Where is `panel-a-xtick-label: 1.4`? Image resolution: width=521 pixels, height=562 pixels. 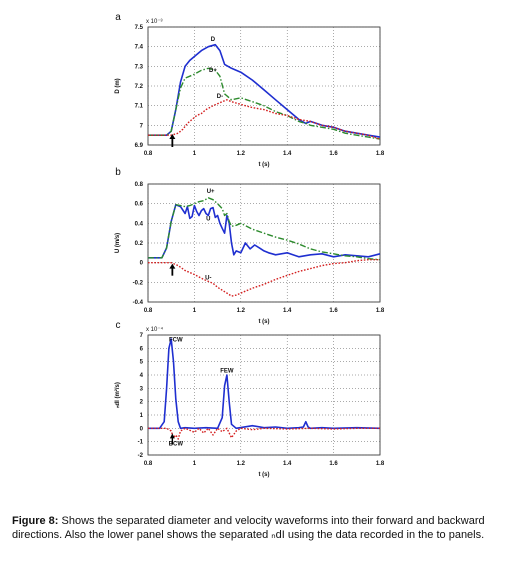
panel-a-xtick-label: 1.4 is located at coordinates (287, 154).